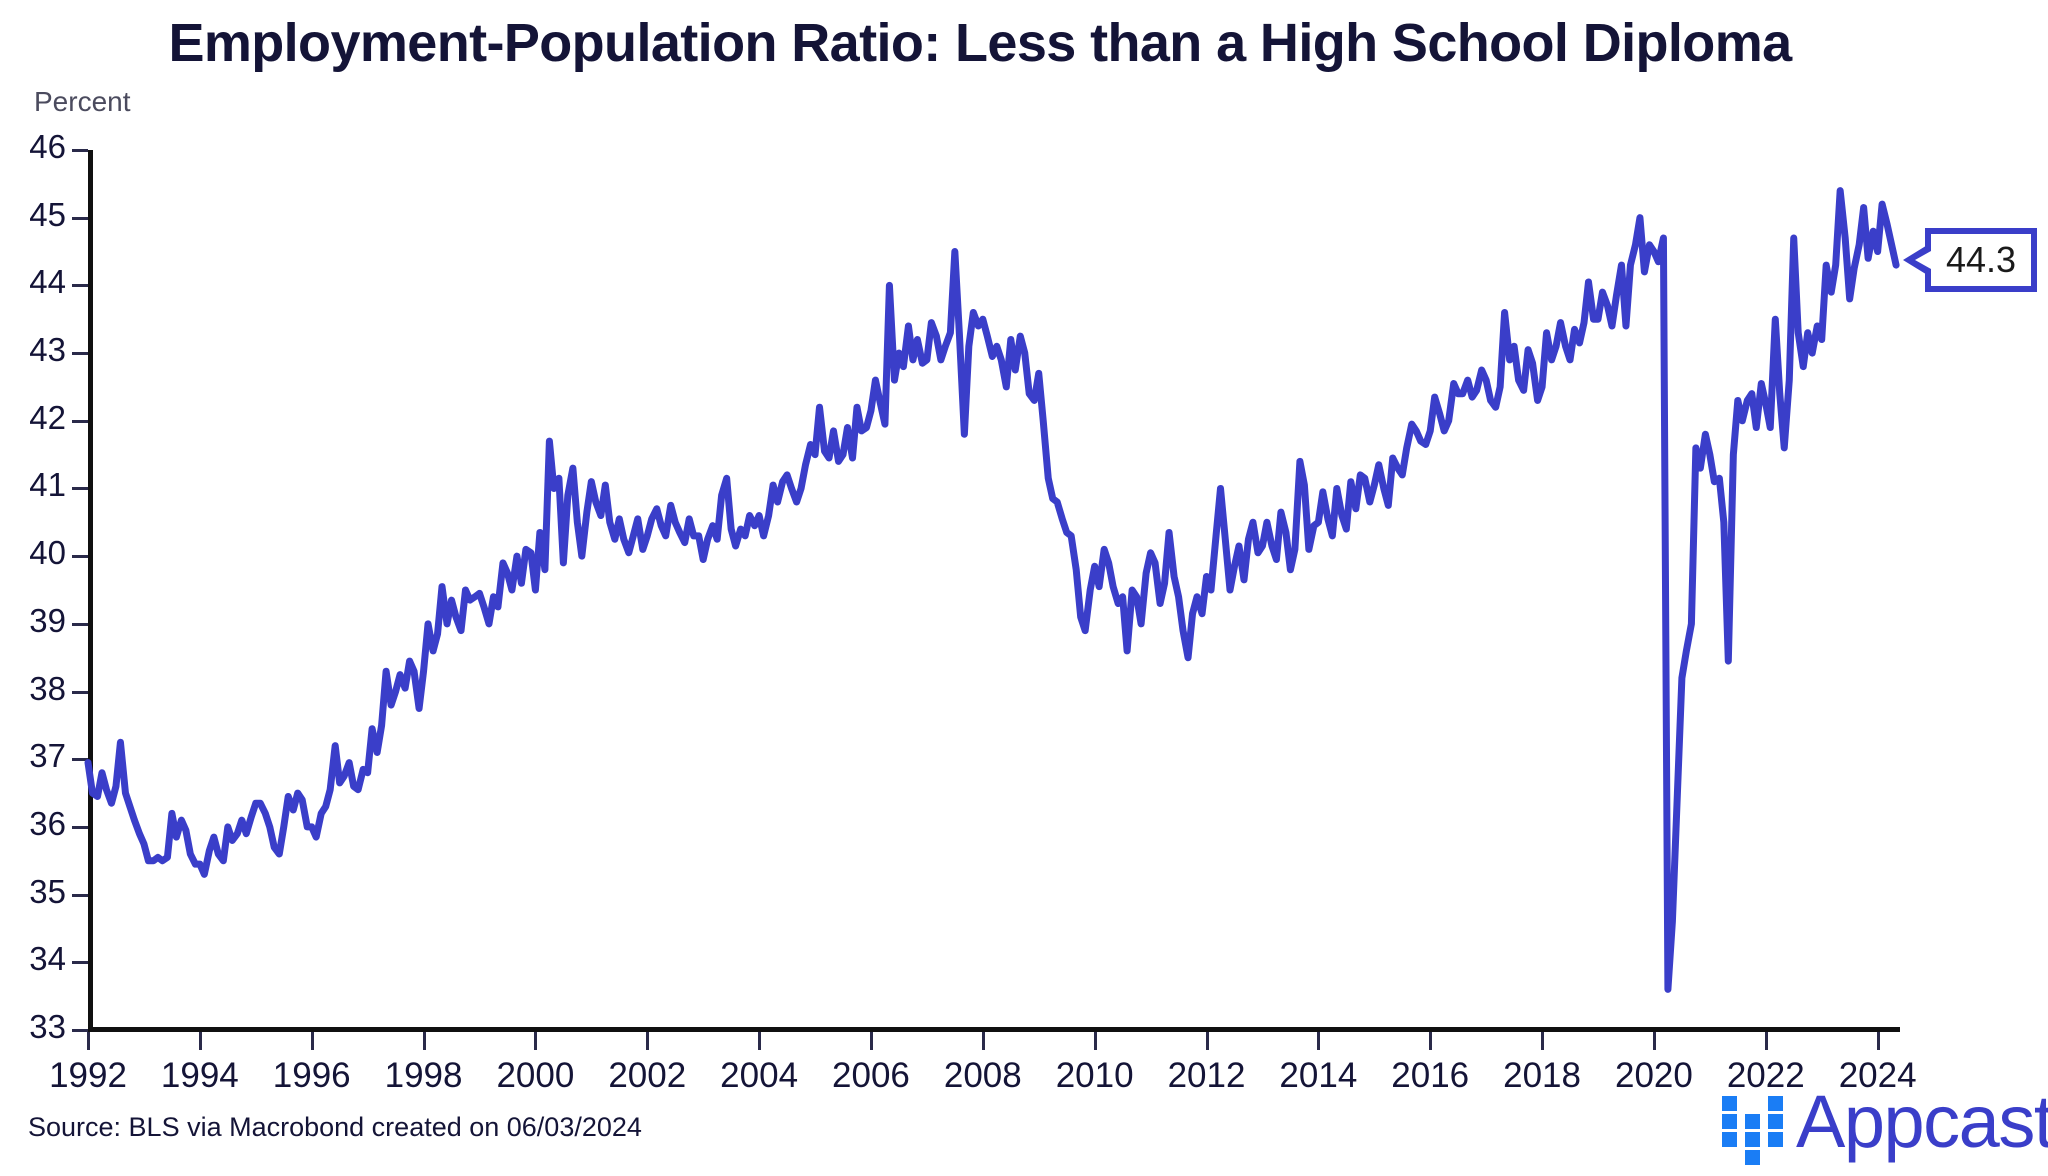 The width and height of the screenshot is (2048, 1176). What do you see at coordinates (1653, 1075) in the screenshot?
I see `x-axis-tick-label: 2020` at bounding box center [1653, 1075].